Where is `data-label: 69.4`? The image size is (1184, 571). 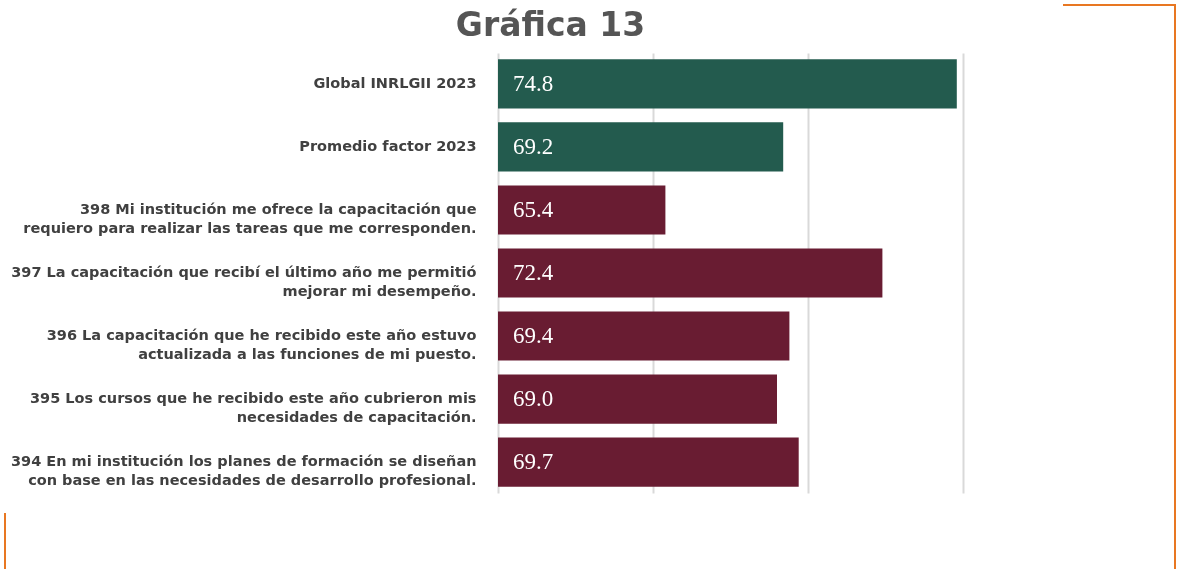
data-label: 69.4 is located at coordinates (533, 336).